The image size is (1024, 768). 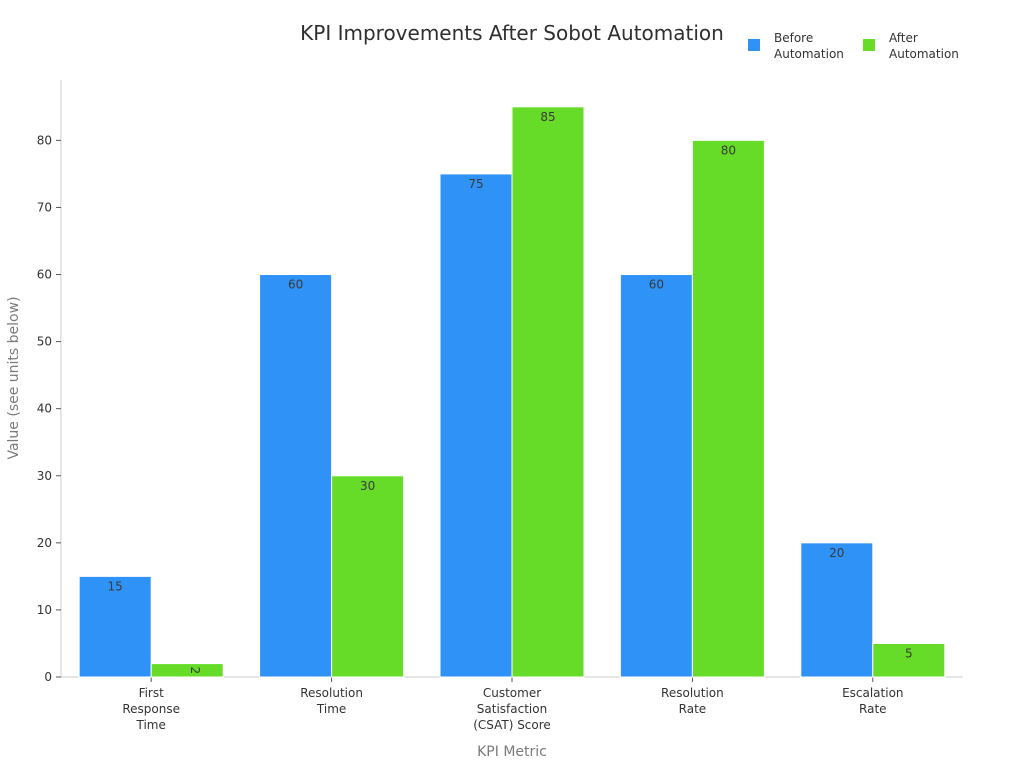 What do you see at coordinates (692, 701) in the screenshot?
I see `x-tick-label: Resolution Rate` at bounding box center [692, 701].